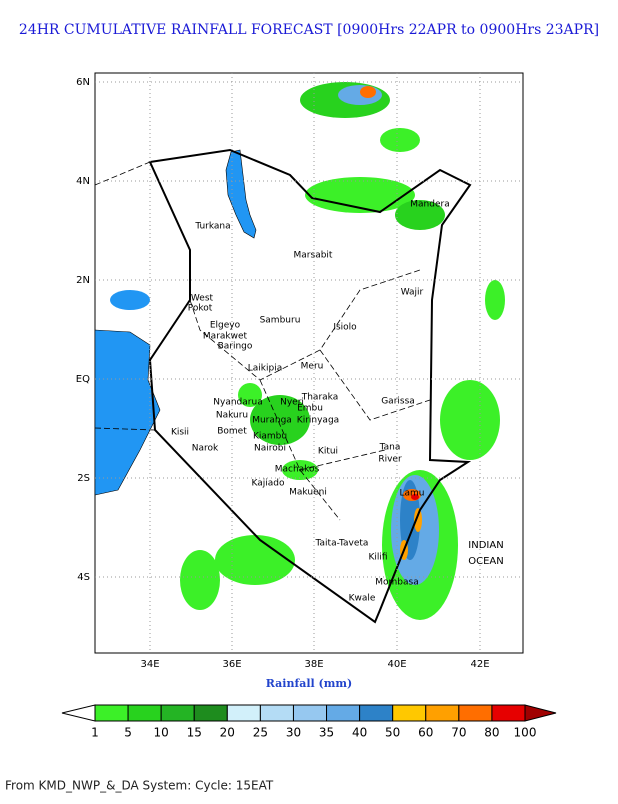  I want to click on footer: From KMD_NWP_&_DA System: Cycle: 15EAT, so click(139, 786).